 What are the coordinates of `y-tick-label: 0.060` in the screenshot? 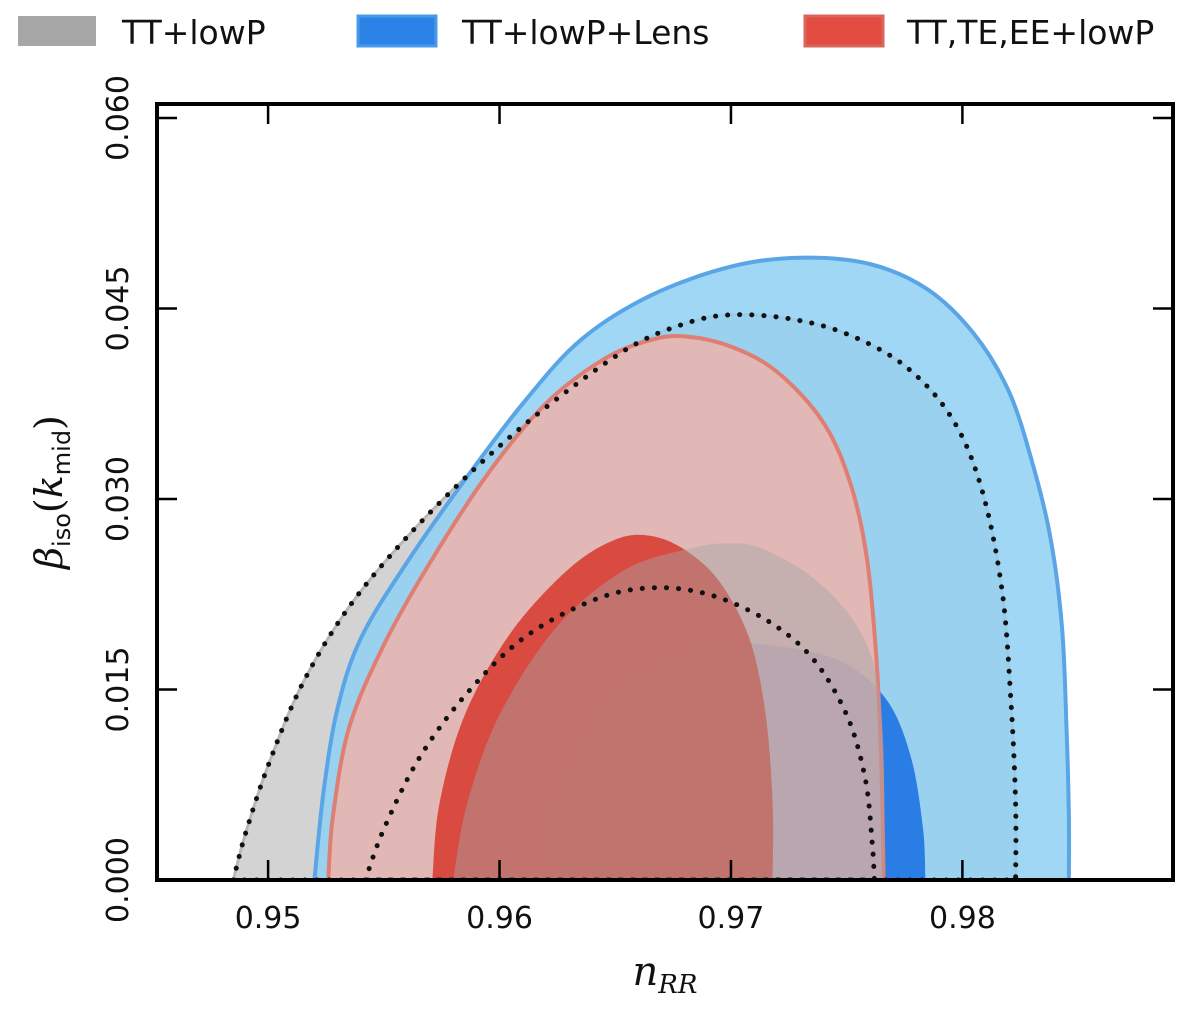 It's located at (118, 118).